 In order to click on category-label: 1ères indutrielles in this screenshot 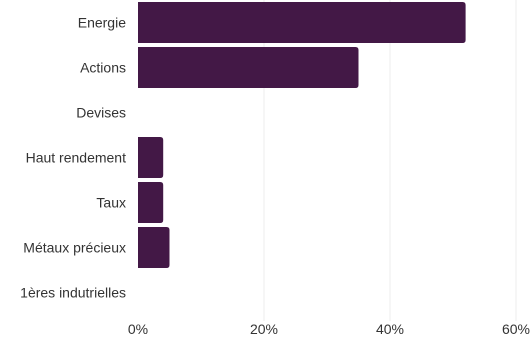, I will do `click(73, 293)`.